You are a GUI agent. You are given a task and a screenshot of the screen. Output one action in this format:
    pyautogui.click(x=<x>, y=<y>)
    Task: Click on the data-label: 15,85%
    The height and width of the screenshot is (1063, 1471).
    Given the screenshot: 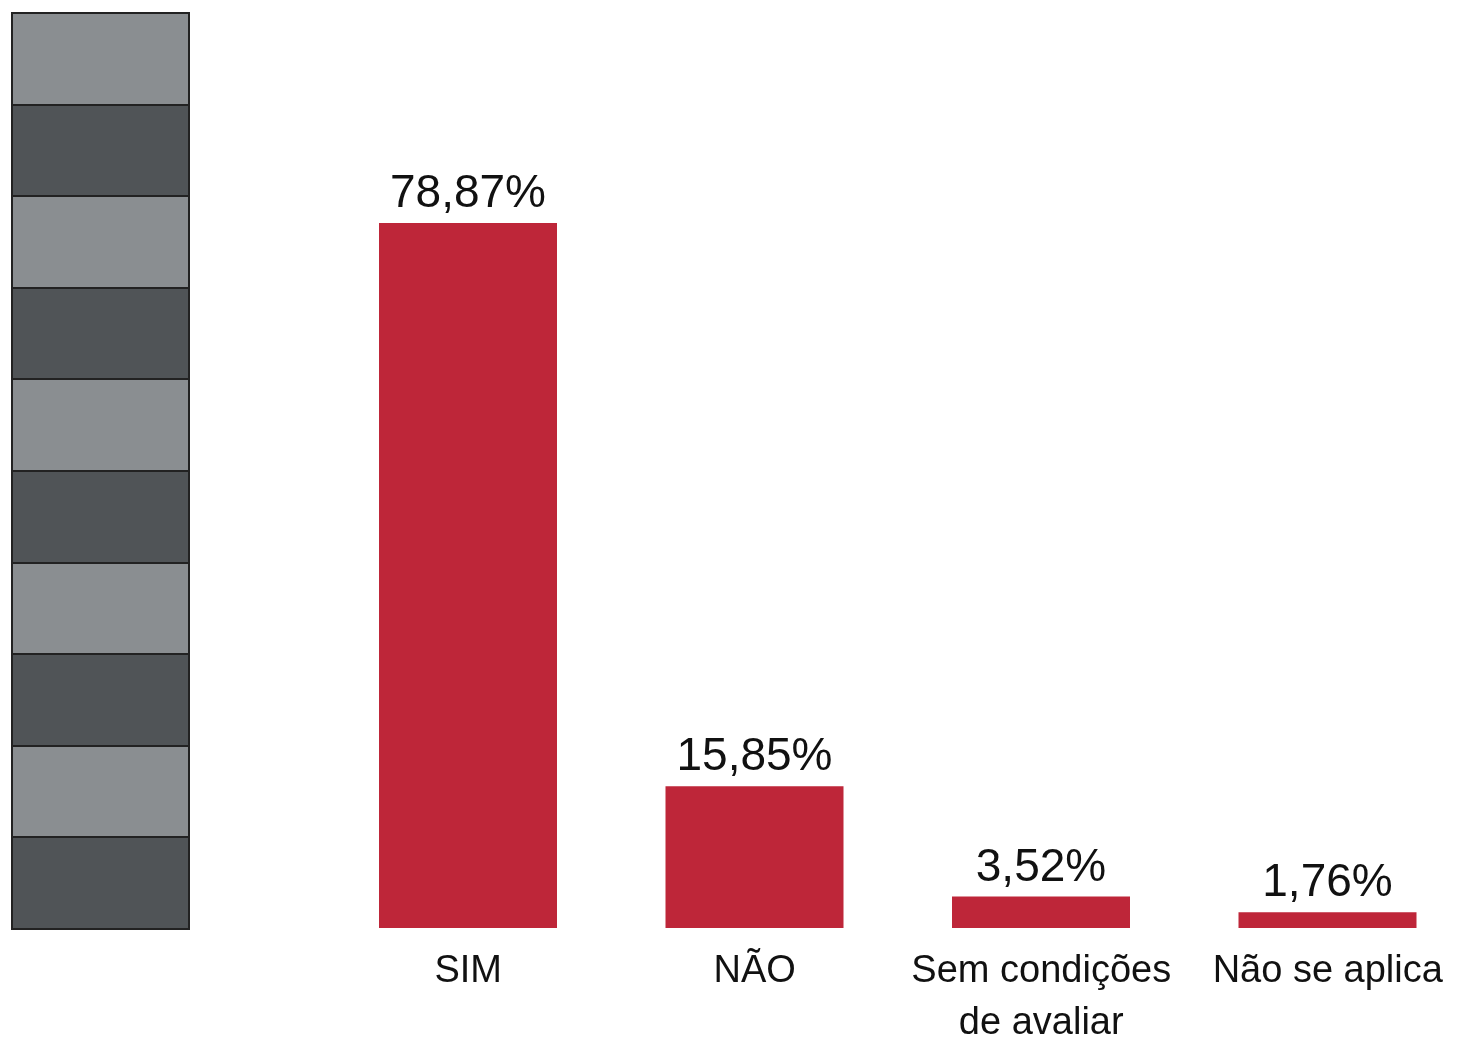 What is the action you would take?
    pyautogui.click(x=754, y=754)
    